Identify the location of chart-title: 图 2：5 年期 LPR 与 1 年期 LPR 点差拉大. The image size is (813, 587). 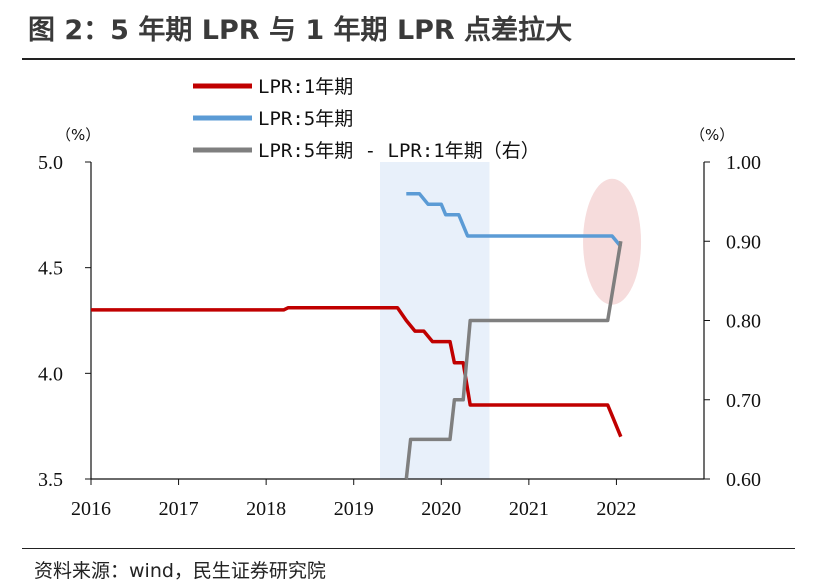
(300, 30).